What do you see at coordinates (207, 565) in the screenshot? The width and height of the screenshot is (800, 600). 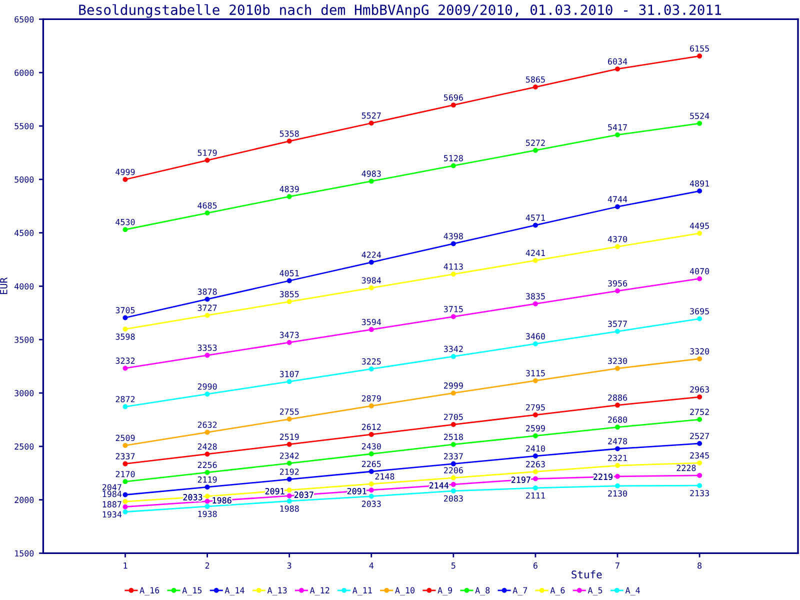 I see `x-tick-label: 2` at bounding box center [207, 565].